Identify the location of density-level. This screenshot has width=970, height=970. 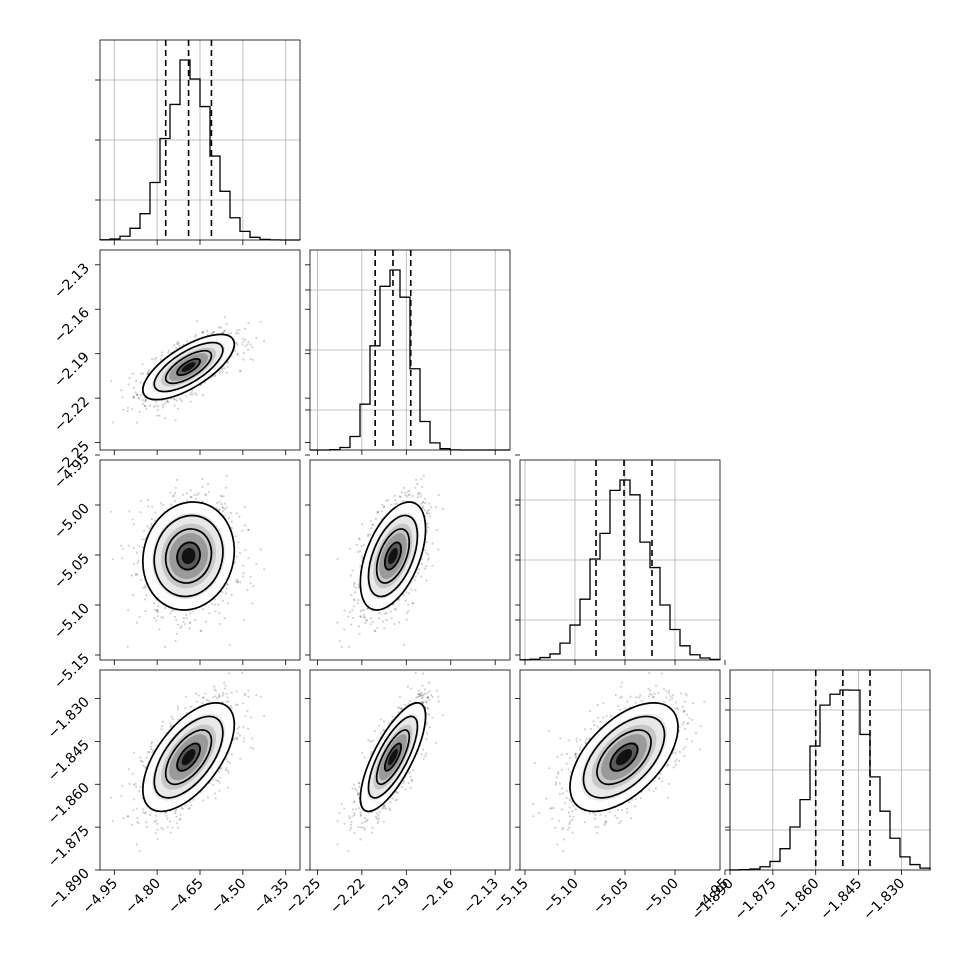
(188, 367).